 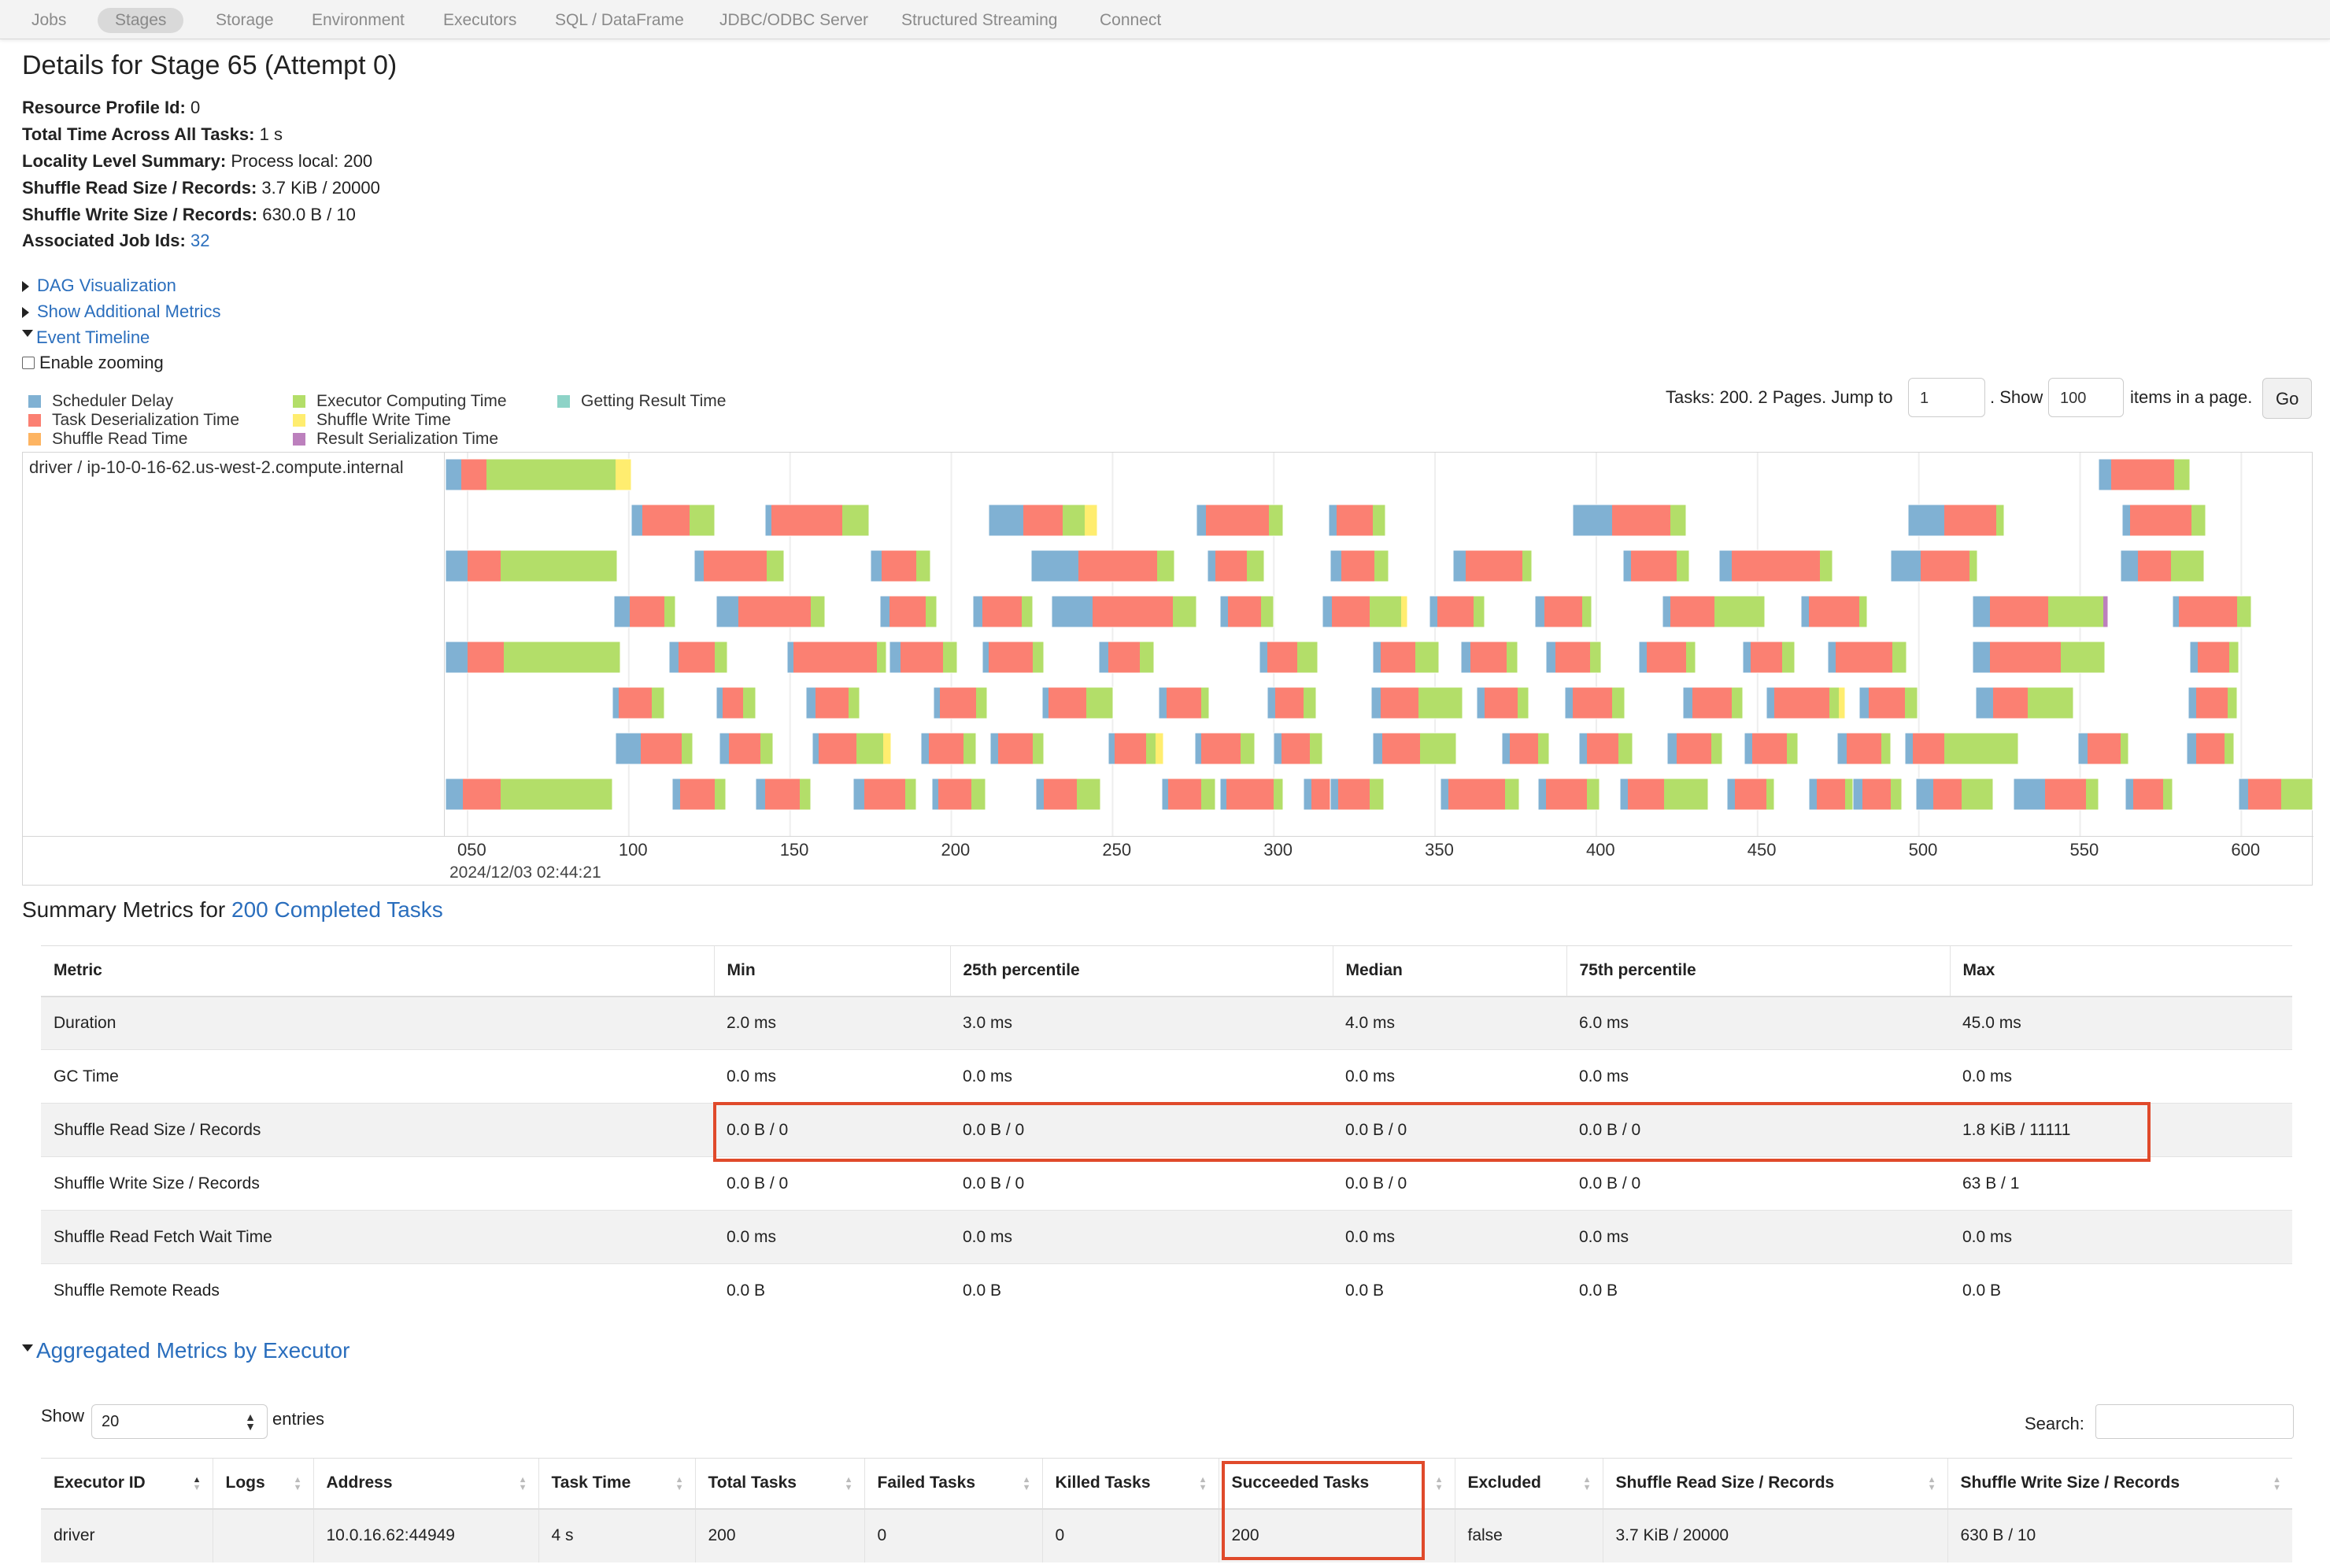 I want to click on col-header-max: Max, so click(x=2120, y=971).